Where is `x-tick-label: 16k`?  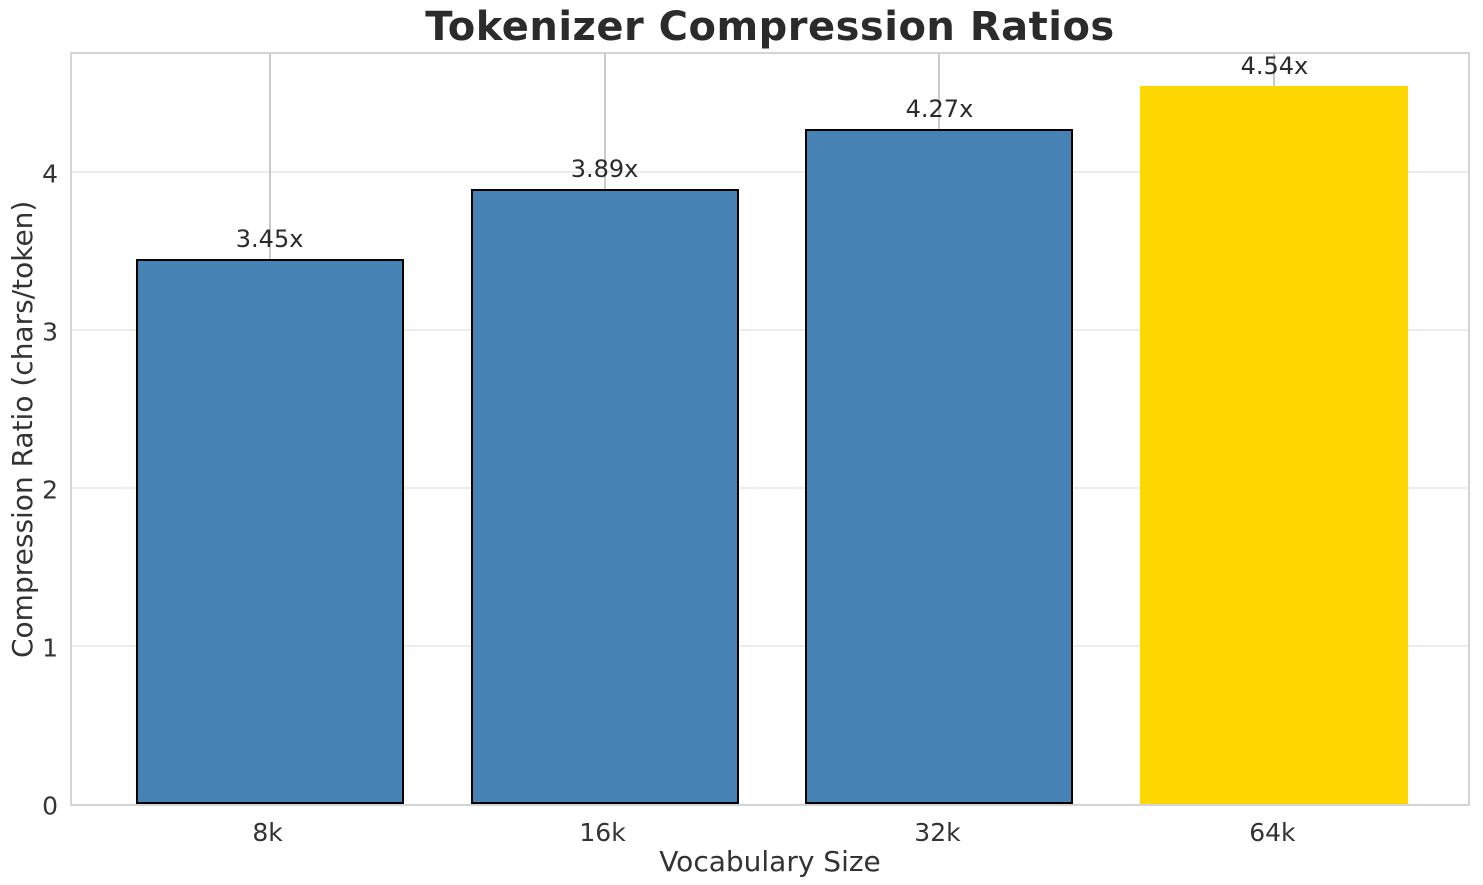 x-tick-label: 16k is located at coordinates (602, 832).